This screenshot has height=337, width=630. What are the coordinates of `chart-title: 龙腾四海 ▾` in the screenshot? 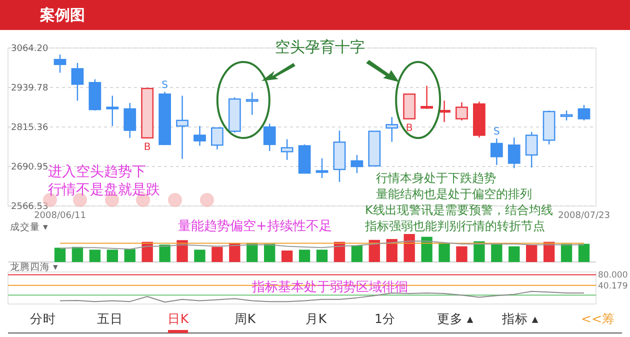 It's located at (34, 267).